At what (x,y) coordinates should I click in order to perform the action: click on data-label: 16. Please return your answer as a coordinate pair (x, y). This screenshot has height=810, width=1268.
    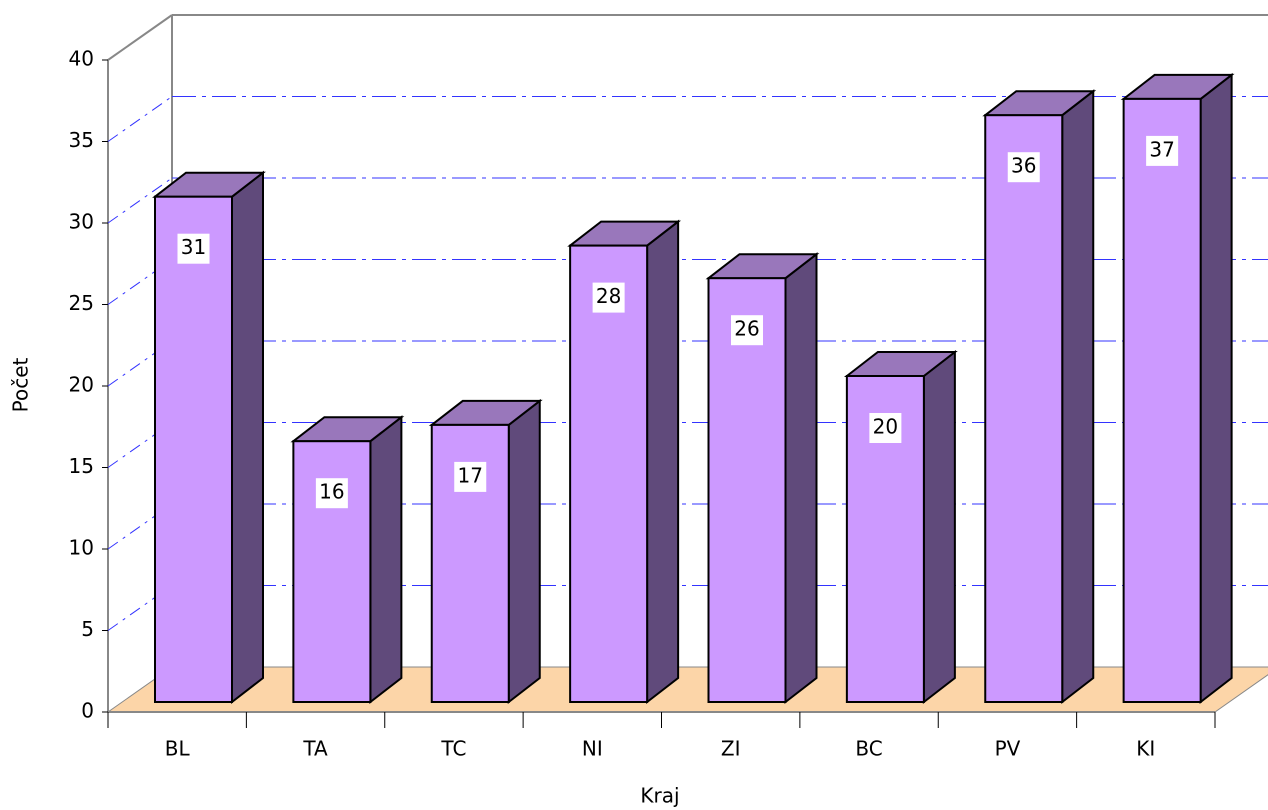
    Looking at the image, I should click on (331, 492).